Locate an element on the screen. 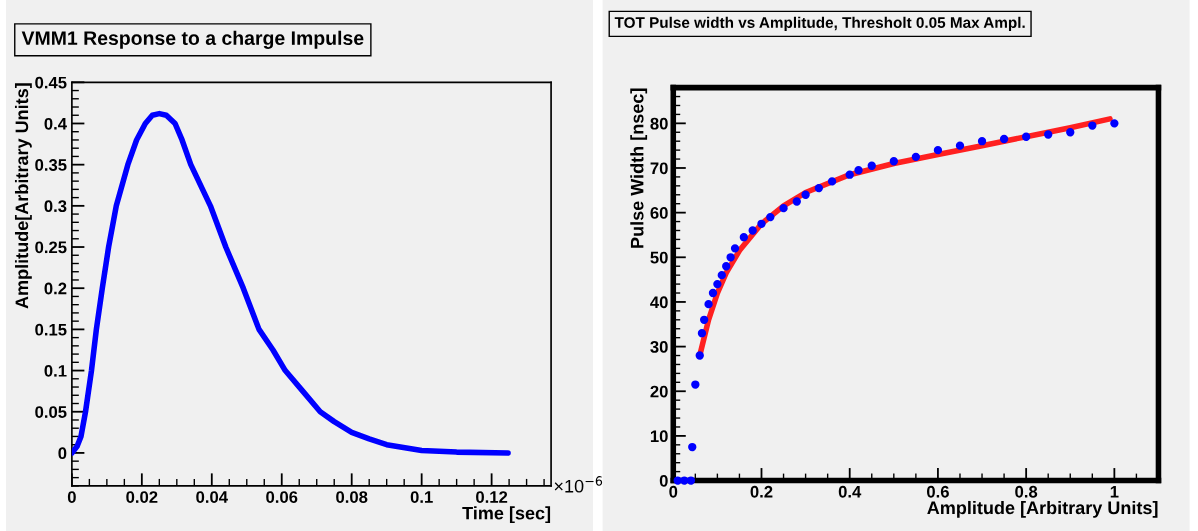  chart-title: VMM1 Response to a charge Impulse is located at coordinates (192, 39).